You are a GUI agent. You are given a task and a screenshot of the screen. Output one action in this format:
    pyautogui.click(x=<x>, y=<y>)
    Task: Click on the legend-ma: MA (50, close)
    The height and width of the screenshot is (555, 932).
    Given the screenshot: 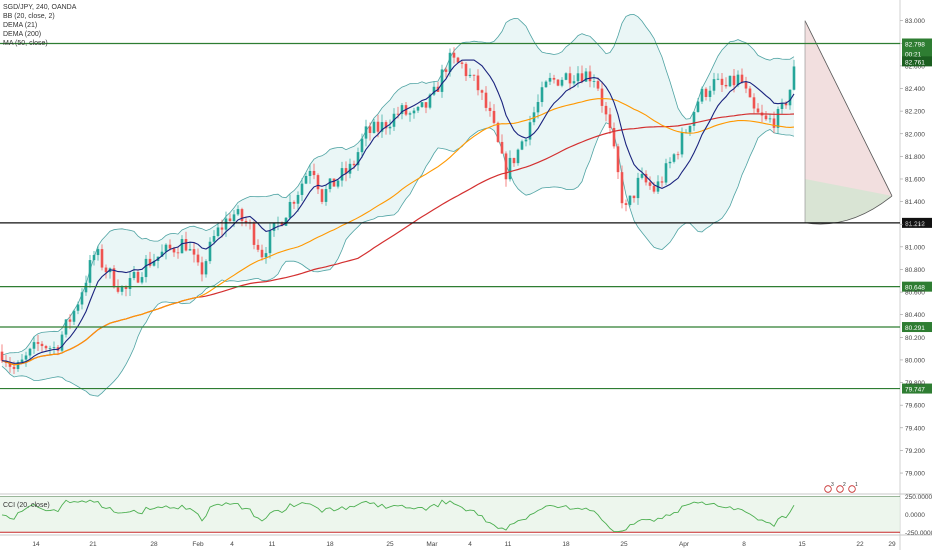 What is the action you would take?
    pyautogui.click(x=25, y=43)
    